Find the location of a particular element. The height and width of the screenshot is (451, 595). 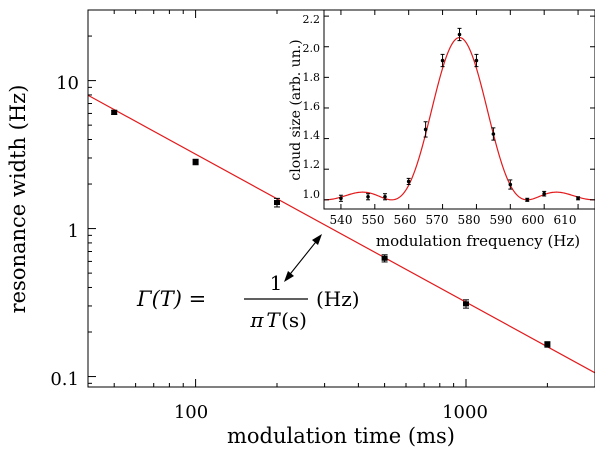

arrow-head-top is located at coordinates (317, 239).